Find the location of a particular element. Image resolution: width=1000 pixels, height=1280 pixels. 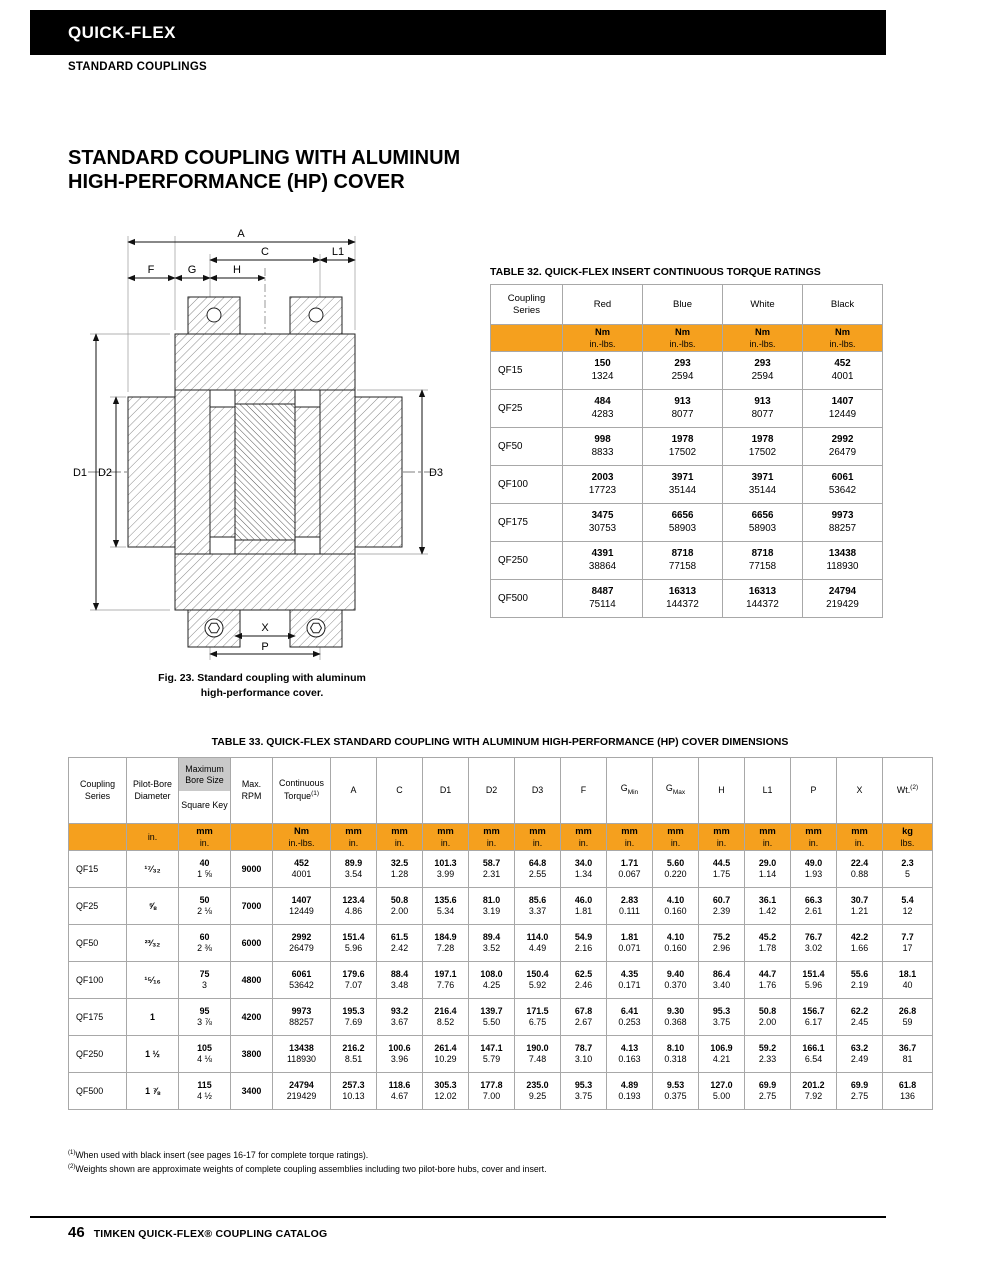

left-hub-inner is located at coordinates (192, 472).